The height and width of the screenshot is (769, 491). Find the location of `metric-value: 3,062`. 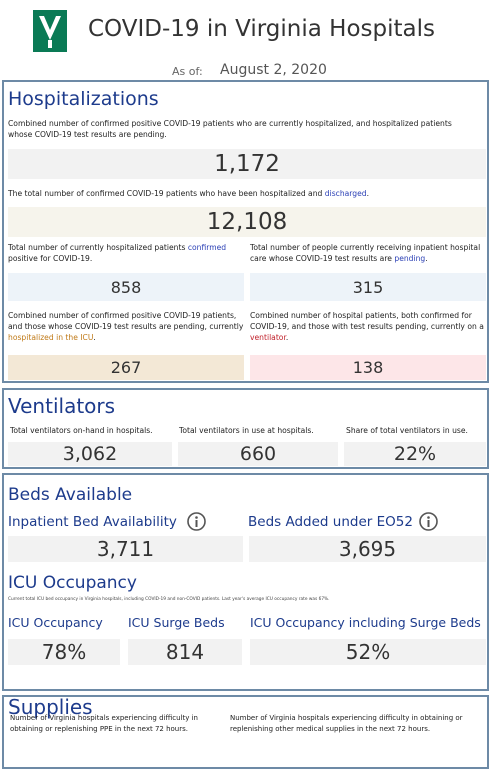

metric-value: 3,062 is located at coordinates (90, 454).